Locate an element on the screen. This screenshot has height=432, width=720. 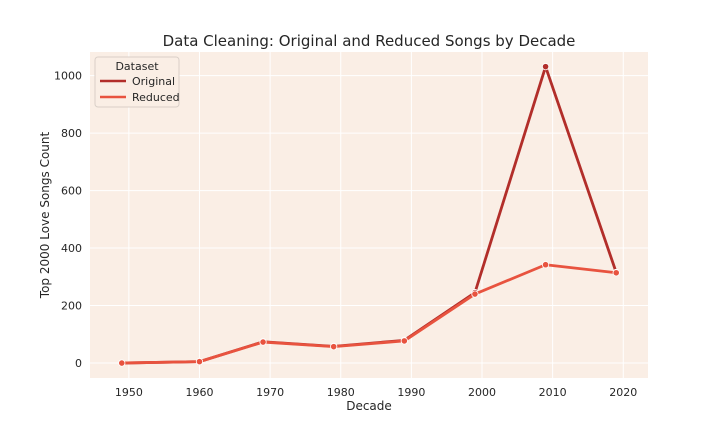
x-tick-label: 2000 is located at coordinates (482, 392).